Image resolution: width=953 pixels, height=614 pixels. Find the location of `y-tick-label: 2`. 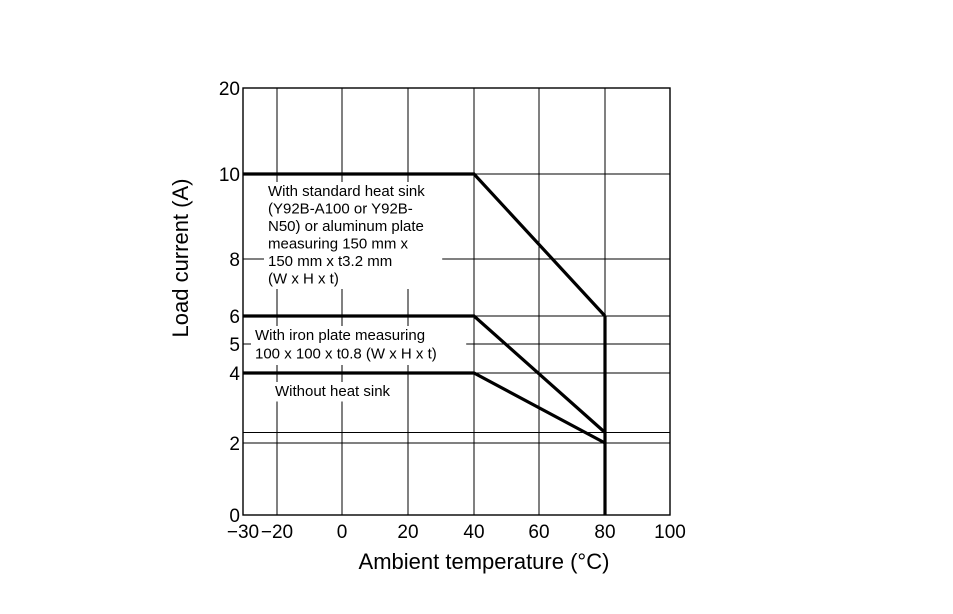

y-tick-label: 2 is located at coordinates (234, 444).